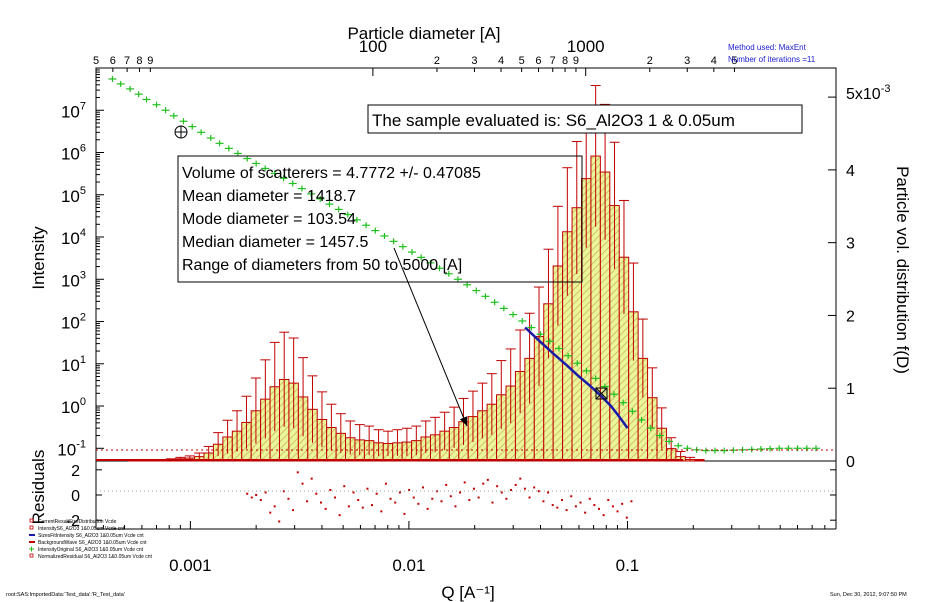 The width and height of the screenshot is (952, 602). Describe the element at coordinates (83, 191) in the screenshot. I see `left-tick-exponent: 5` at that location.